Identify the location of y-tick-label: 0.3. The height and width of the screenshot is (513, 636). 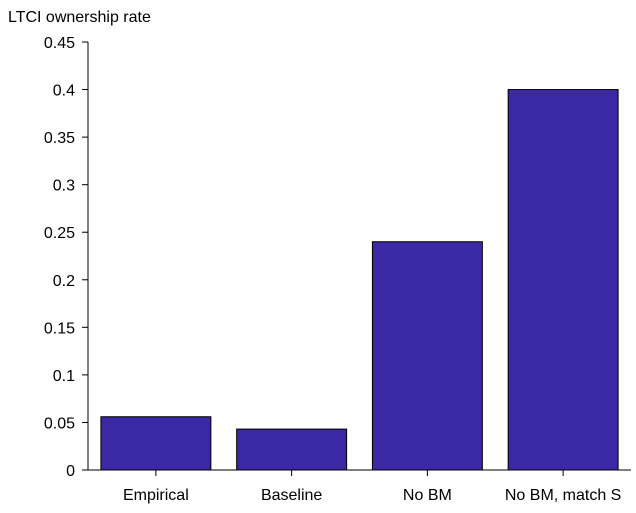
(64, 186).